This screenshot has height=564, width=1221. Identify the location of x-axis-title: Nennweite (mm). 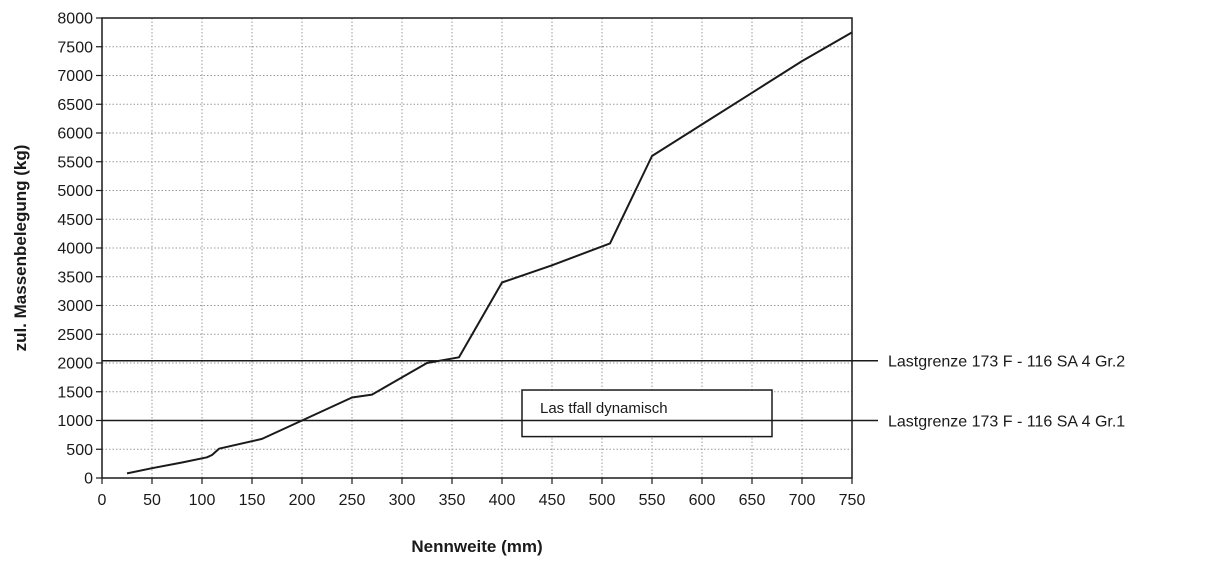
(476, 546).